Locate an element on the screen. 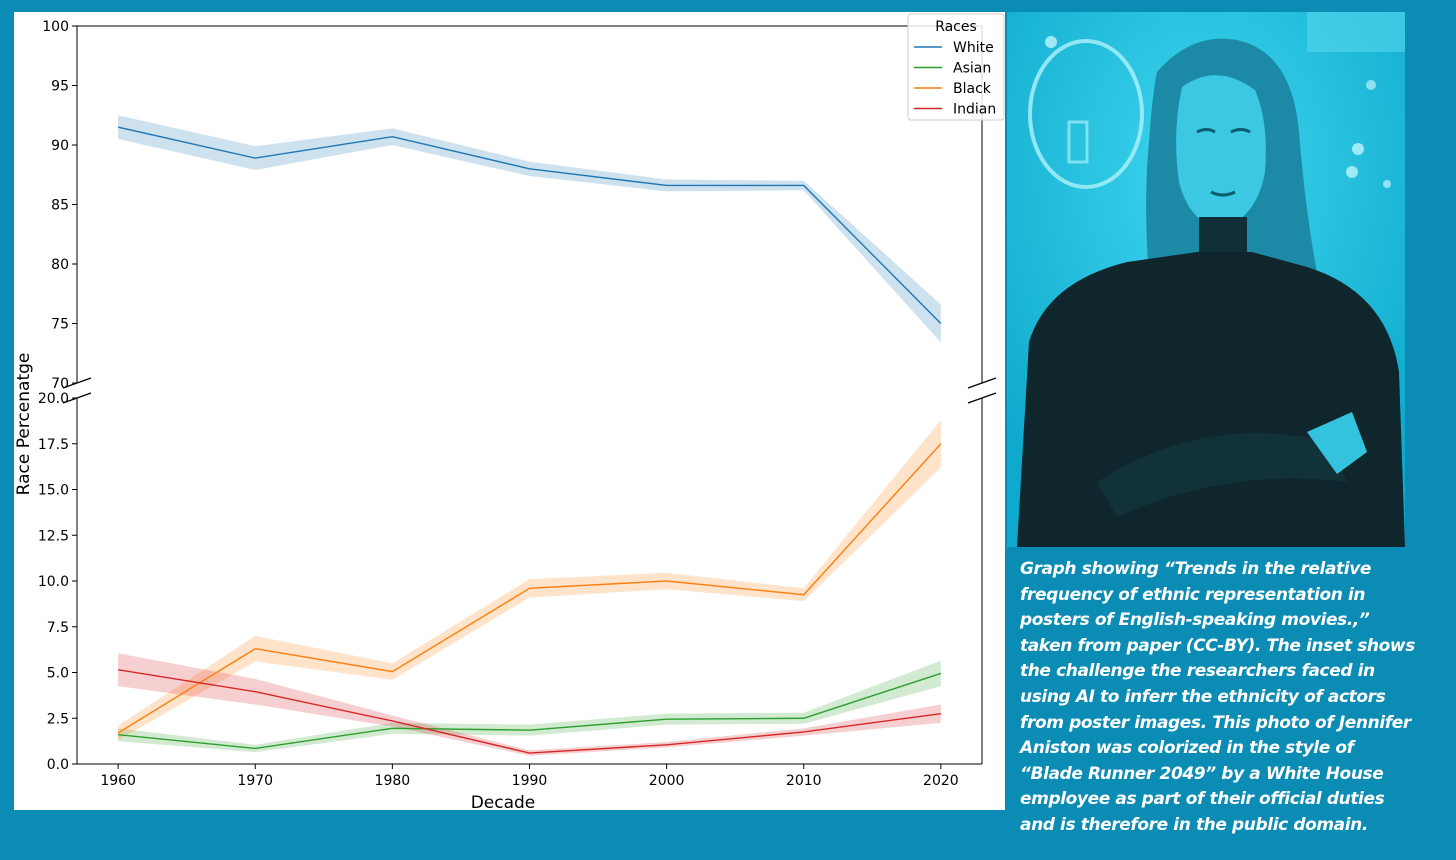 This screenshot has width=1456, height=860. y-axis-label: Race Percenatge is located at coordinates (24, 424).